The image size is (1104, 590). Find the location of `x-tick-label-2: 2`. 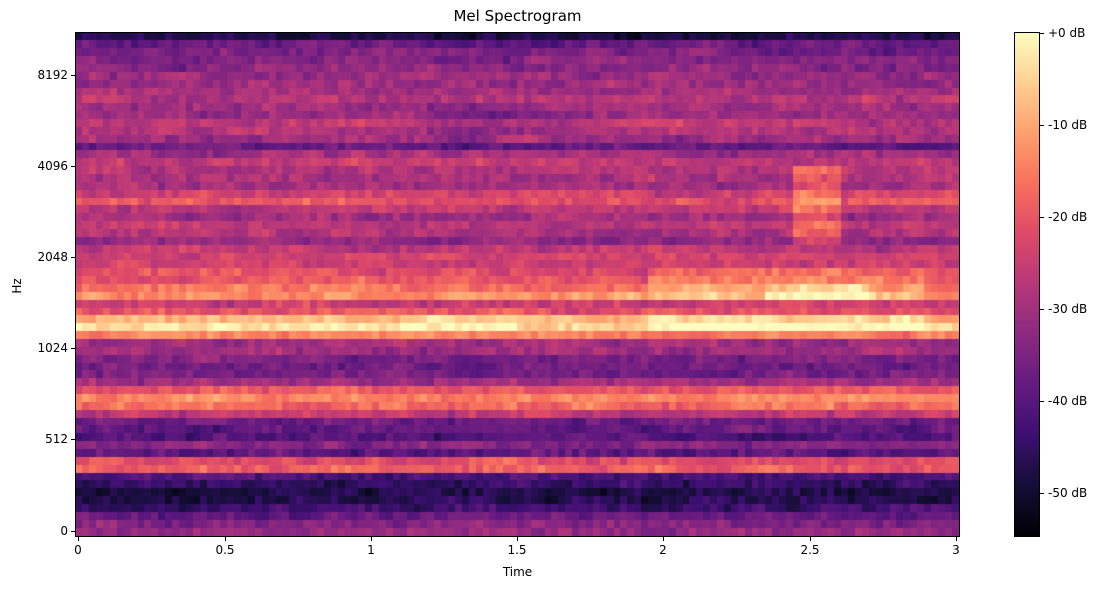

x-tick-label-2: 2 is located at coordinates (663, 550).